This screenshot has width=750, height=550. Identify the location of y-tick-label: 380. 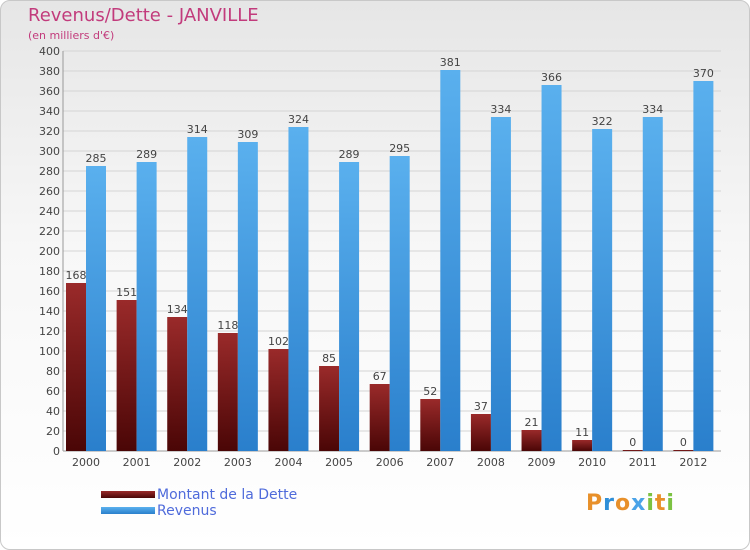
(49, 71).